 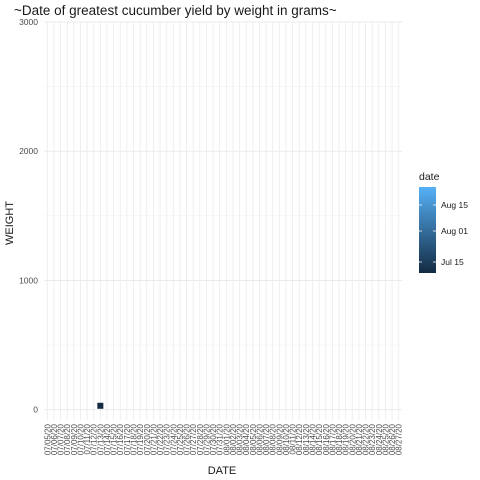 I want to click on x-tick-label: 08/14/20, so click(x=313, y=439).